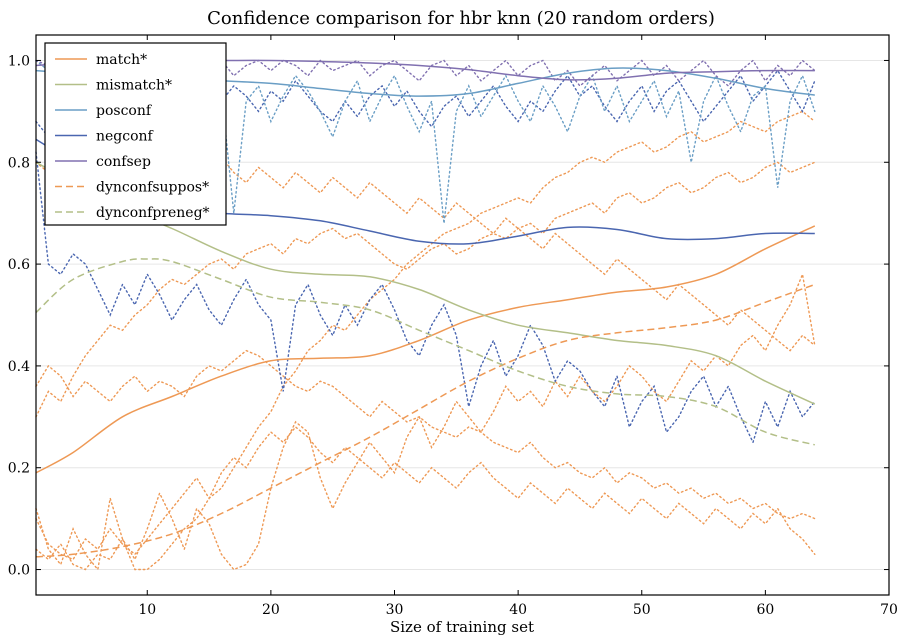  What do you see at coordinates (19, 367) in the screenshot?
I see `y-tick-label: 0.4` at bounding box center [19, 367].